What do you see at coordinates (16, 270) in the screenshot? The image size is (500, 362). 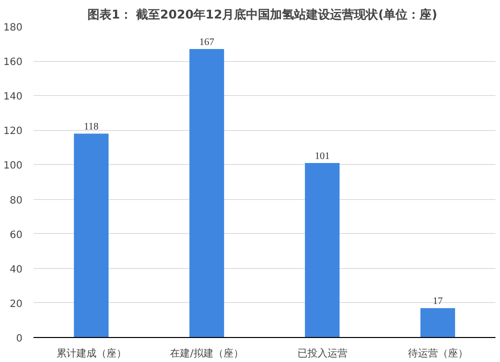 I see `y-tick-label: 40` at bounding box center [16, 270].